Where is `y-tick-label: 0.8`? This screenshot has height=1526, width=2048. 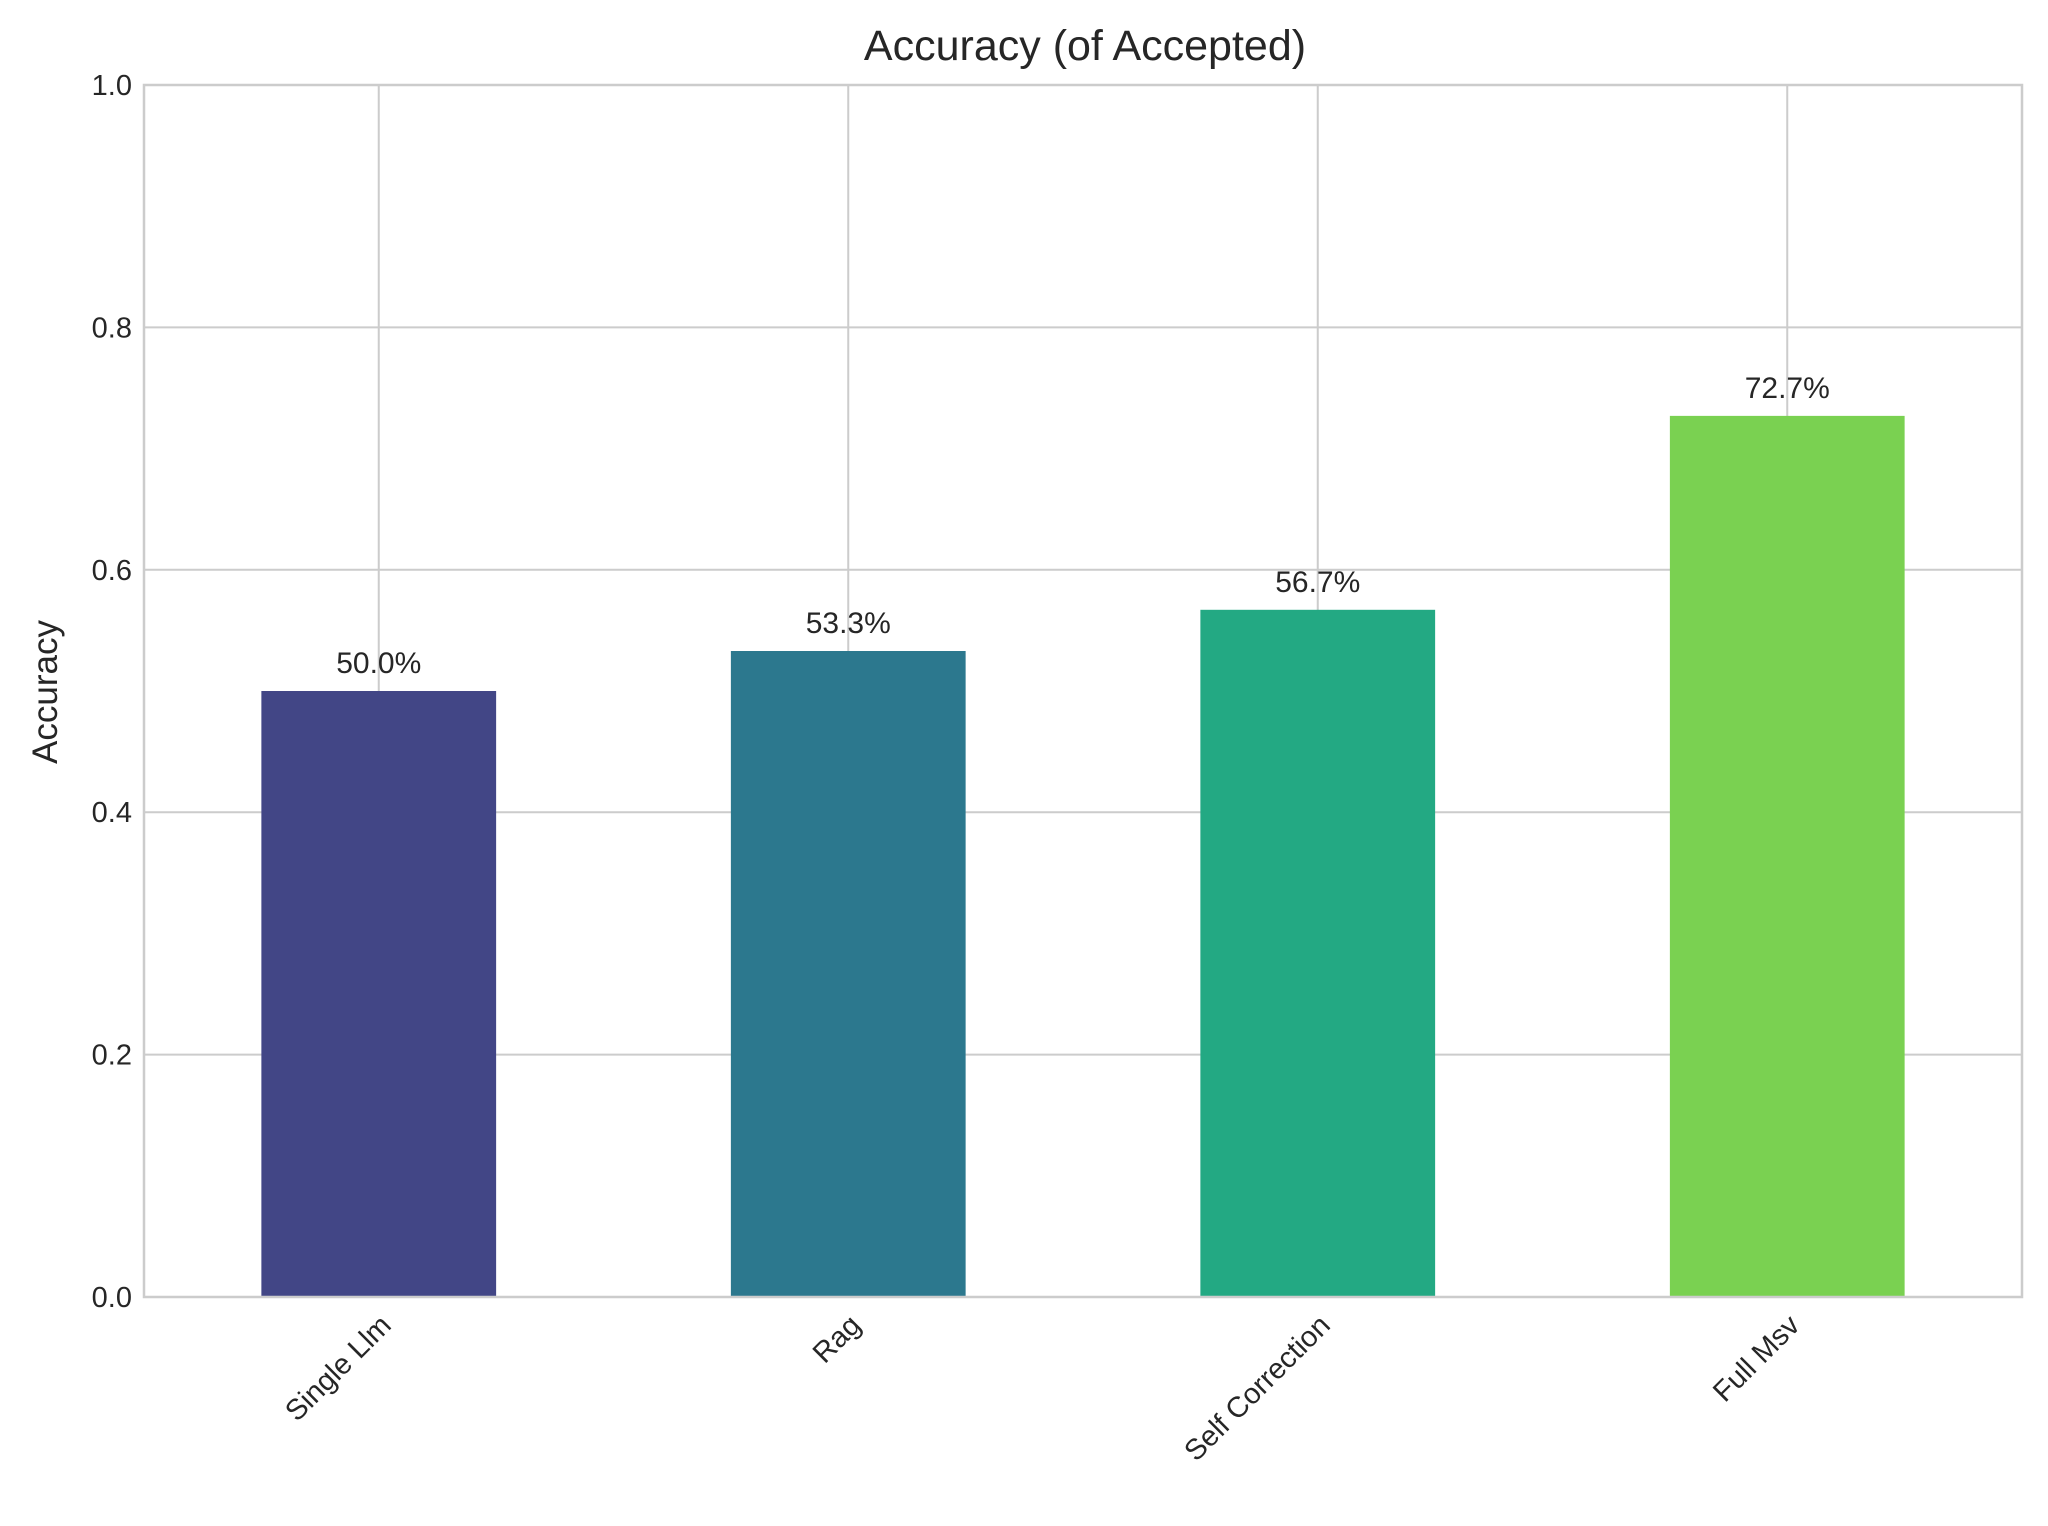
y-tick-label: 0.8 is located at coordinates (112, 328).